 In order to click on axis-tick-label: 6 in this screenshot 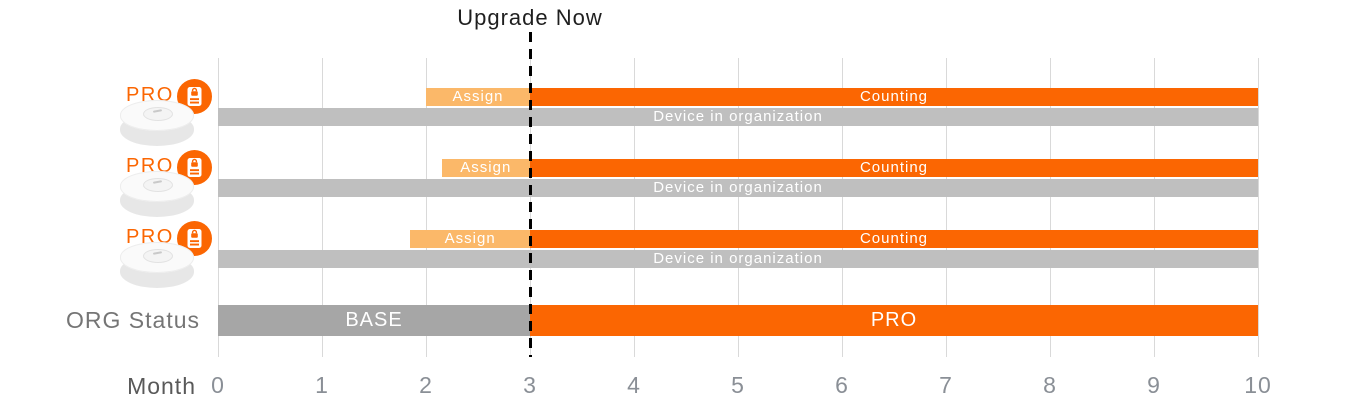, I will do `click(842, 385)`.